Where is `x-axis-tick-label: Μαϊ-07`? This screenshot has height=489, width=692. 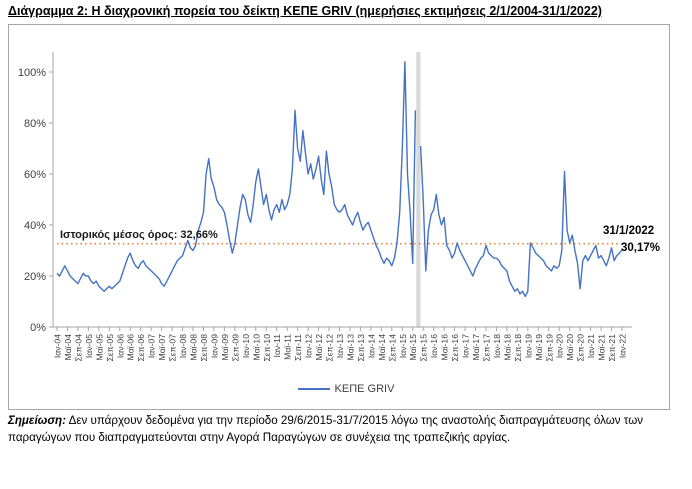 x-axis-tick-label: Μαϊ-07 is located at coordinates (162, 347).